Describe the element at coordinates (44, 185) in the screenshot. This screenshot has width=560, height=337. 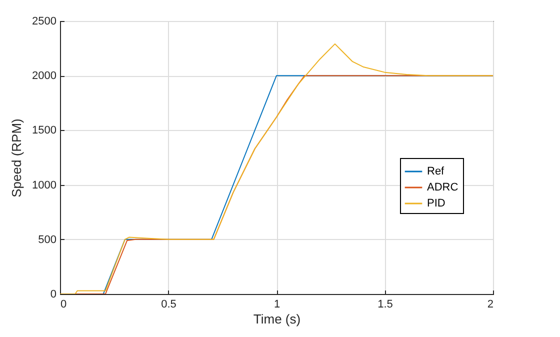
I see `y-tick-label: 1000` at that location.